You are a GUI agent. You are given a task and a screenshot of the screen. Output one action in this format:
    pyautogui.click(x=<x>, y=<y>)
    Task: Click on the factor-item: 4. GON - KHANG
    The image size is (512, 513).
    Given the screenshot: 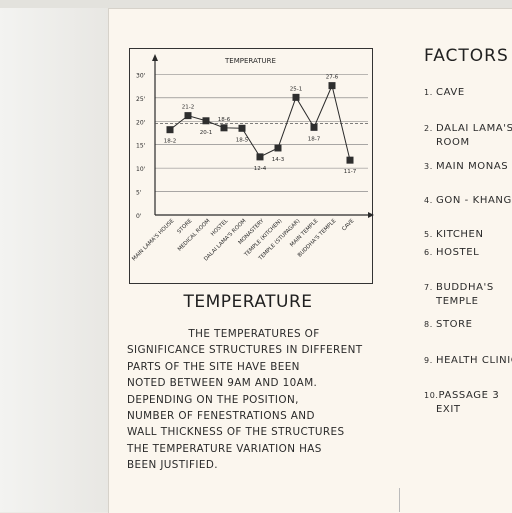 What is the action you would take?
    pyautogui.click(x=468, y=201)
    